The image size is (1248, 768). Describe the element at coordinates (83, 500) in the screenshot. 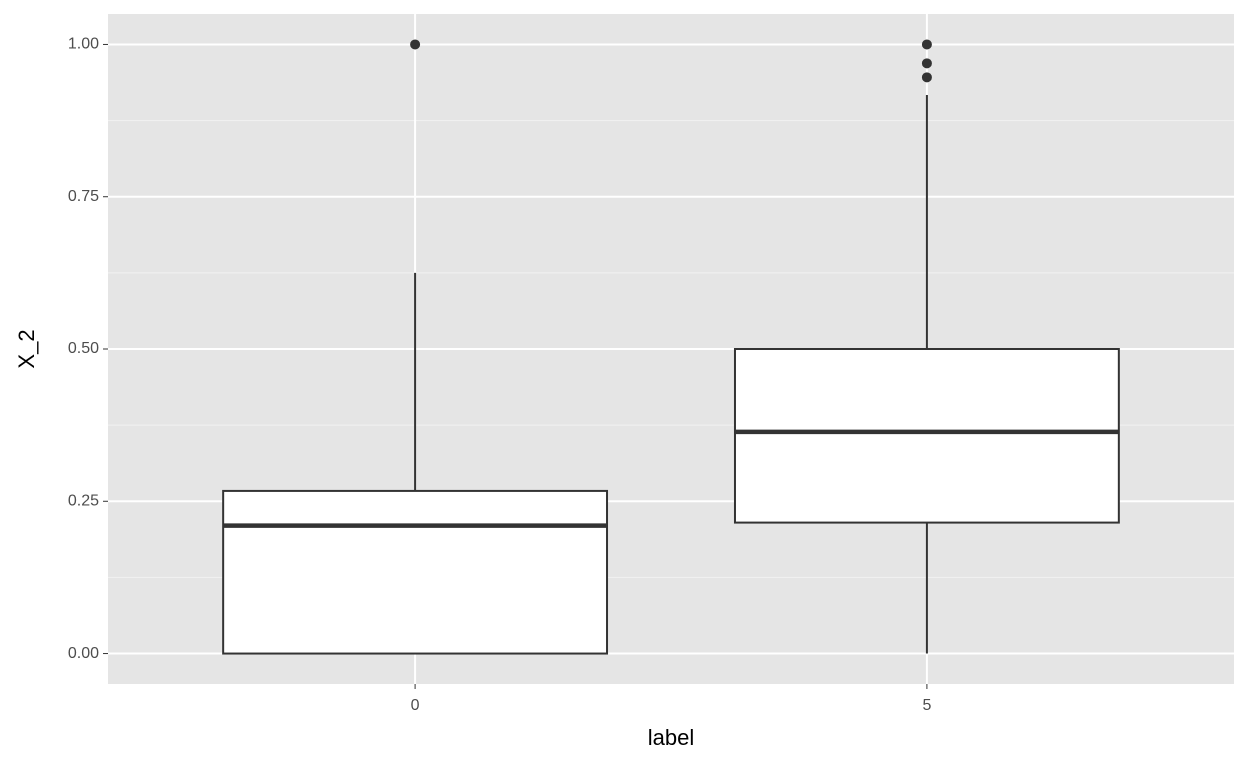

I see `y-tick-label: 0.25` at that location.